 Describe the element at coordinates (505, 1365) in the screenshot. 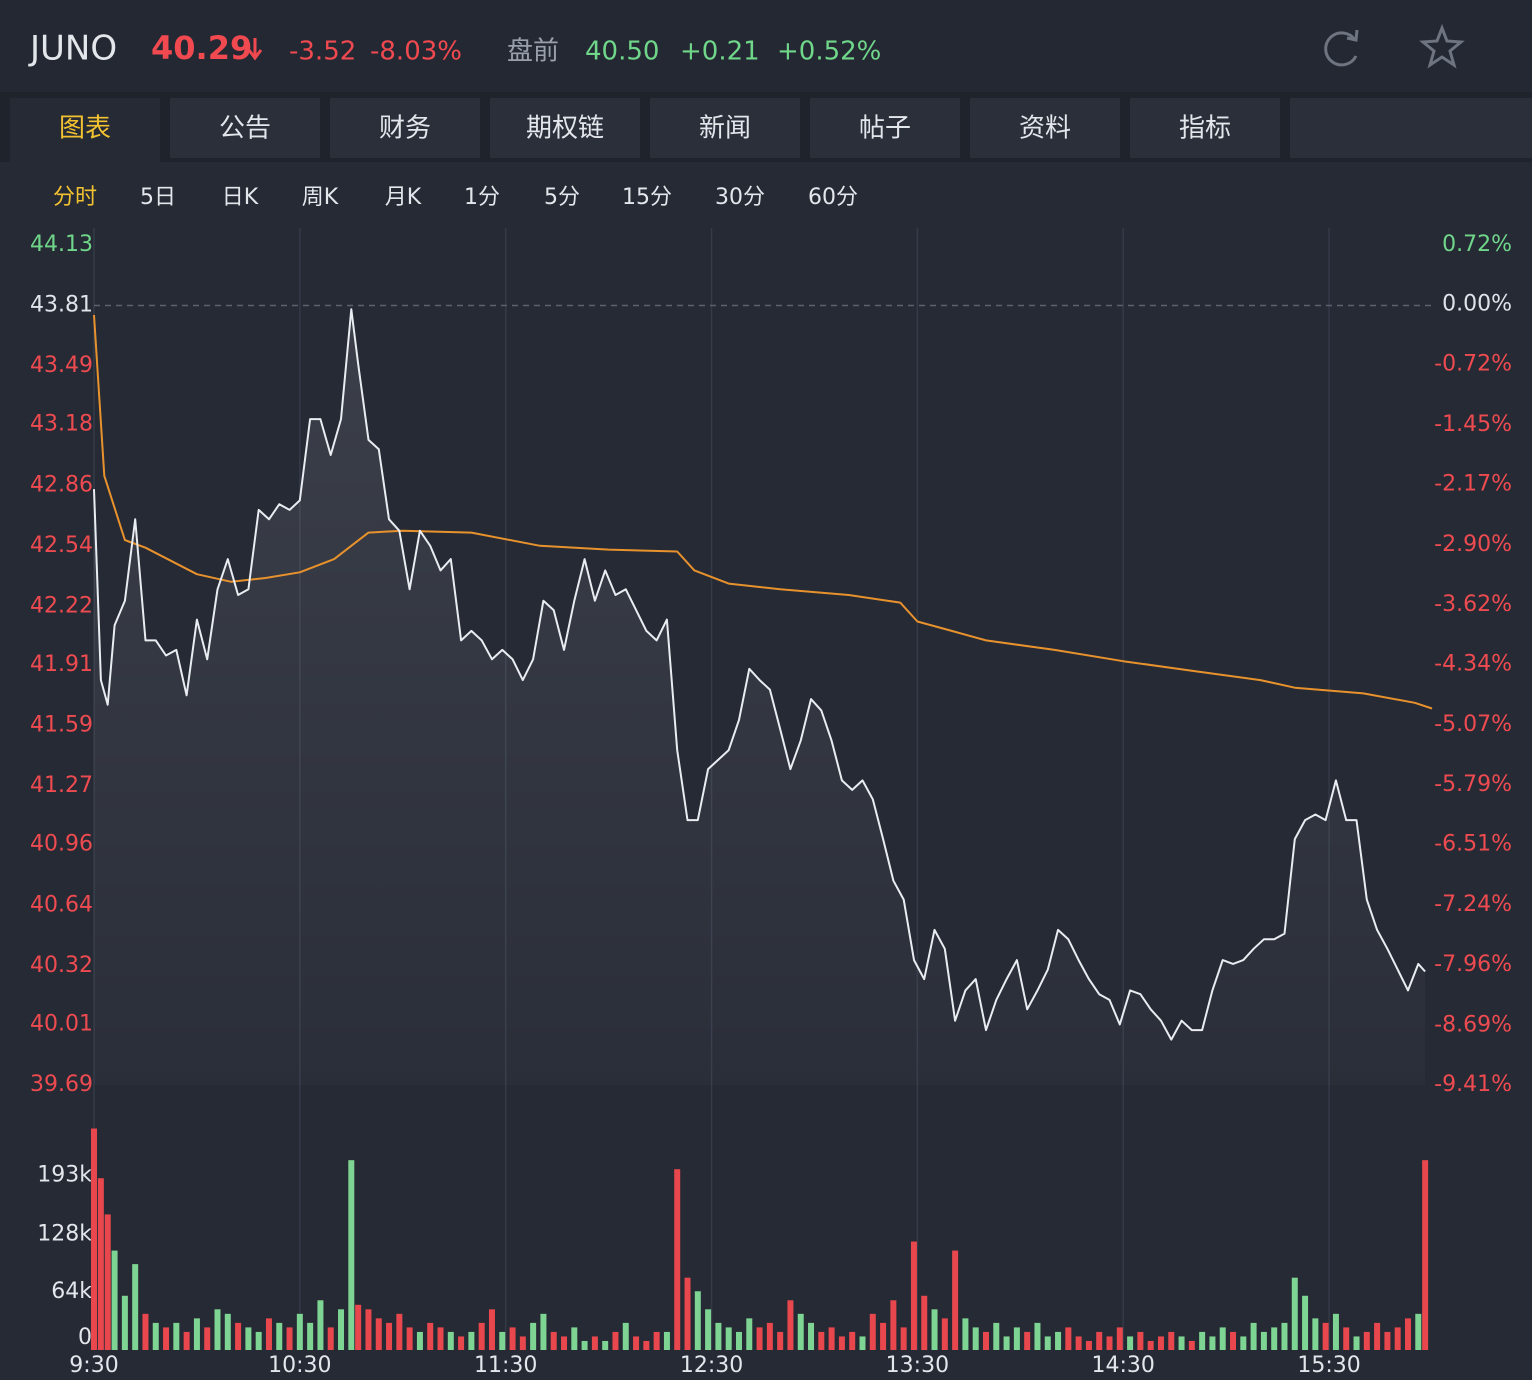

I see `x-tick-label: 11:30` at that location.